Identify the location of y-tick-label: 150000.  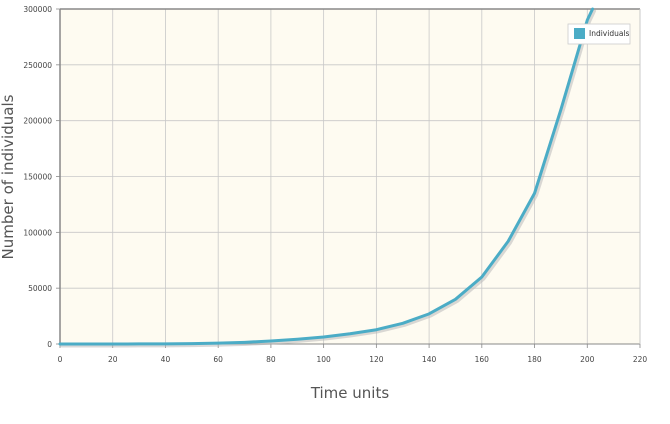
(37, 177).